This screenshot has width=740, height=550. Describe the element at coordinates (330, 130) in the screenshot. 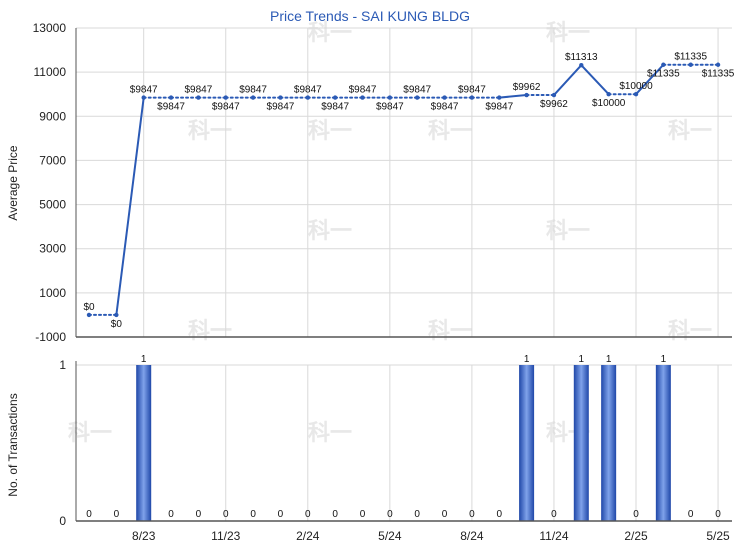

I see `watermark-text-3: 科一` at that location.